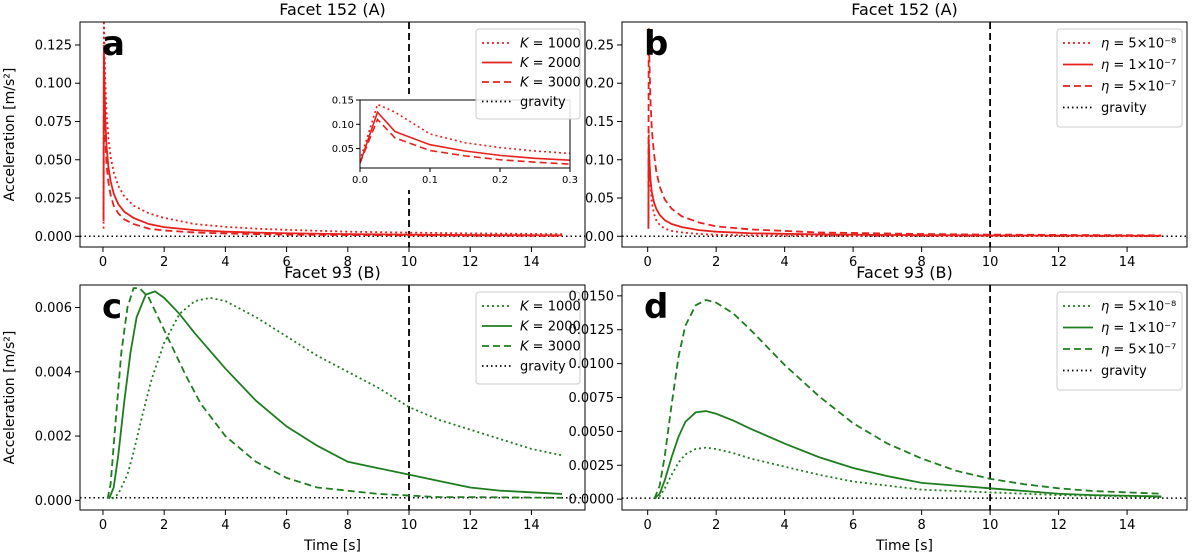 The height and width of the screenshot is (556, 1200). I want to click on y-tick-label: 0.0125, so click(592, 330).